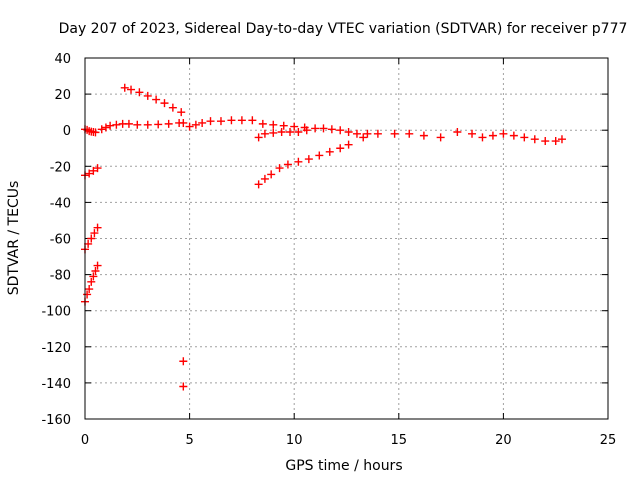  I want to click on y-tick-label: -40, so click(60, 203).